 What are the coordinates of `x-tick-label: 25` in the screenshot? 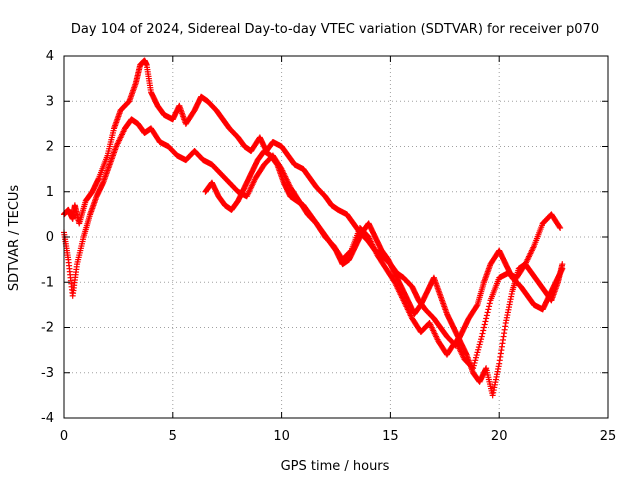 It's located at (608, 436).